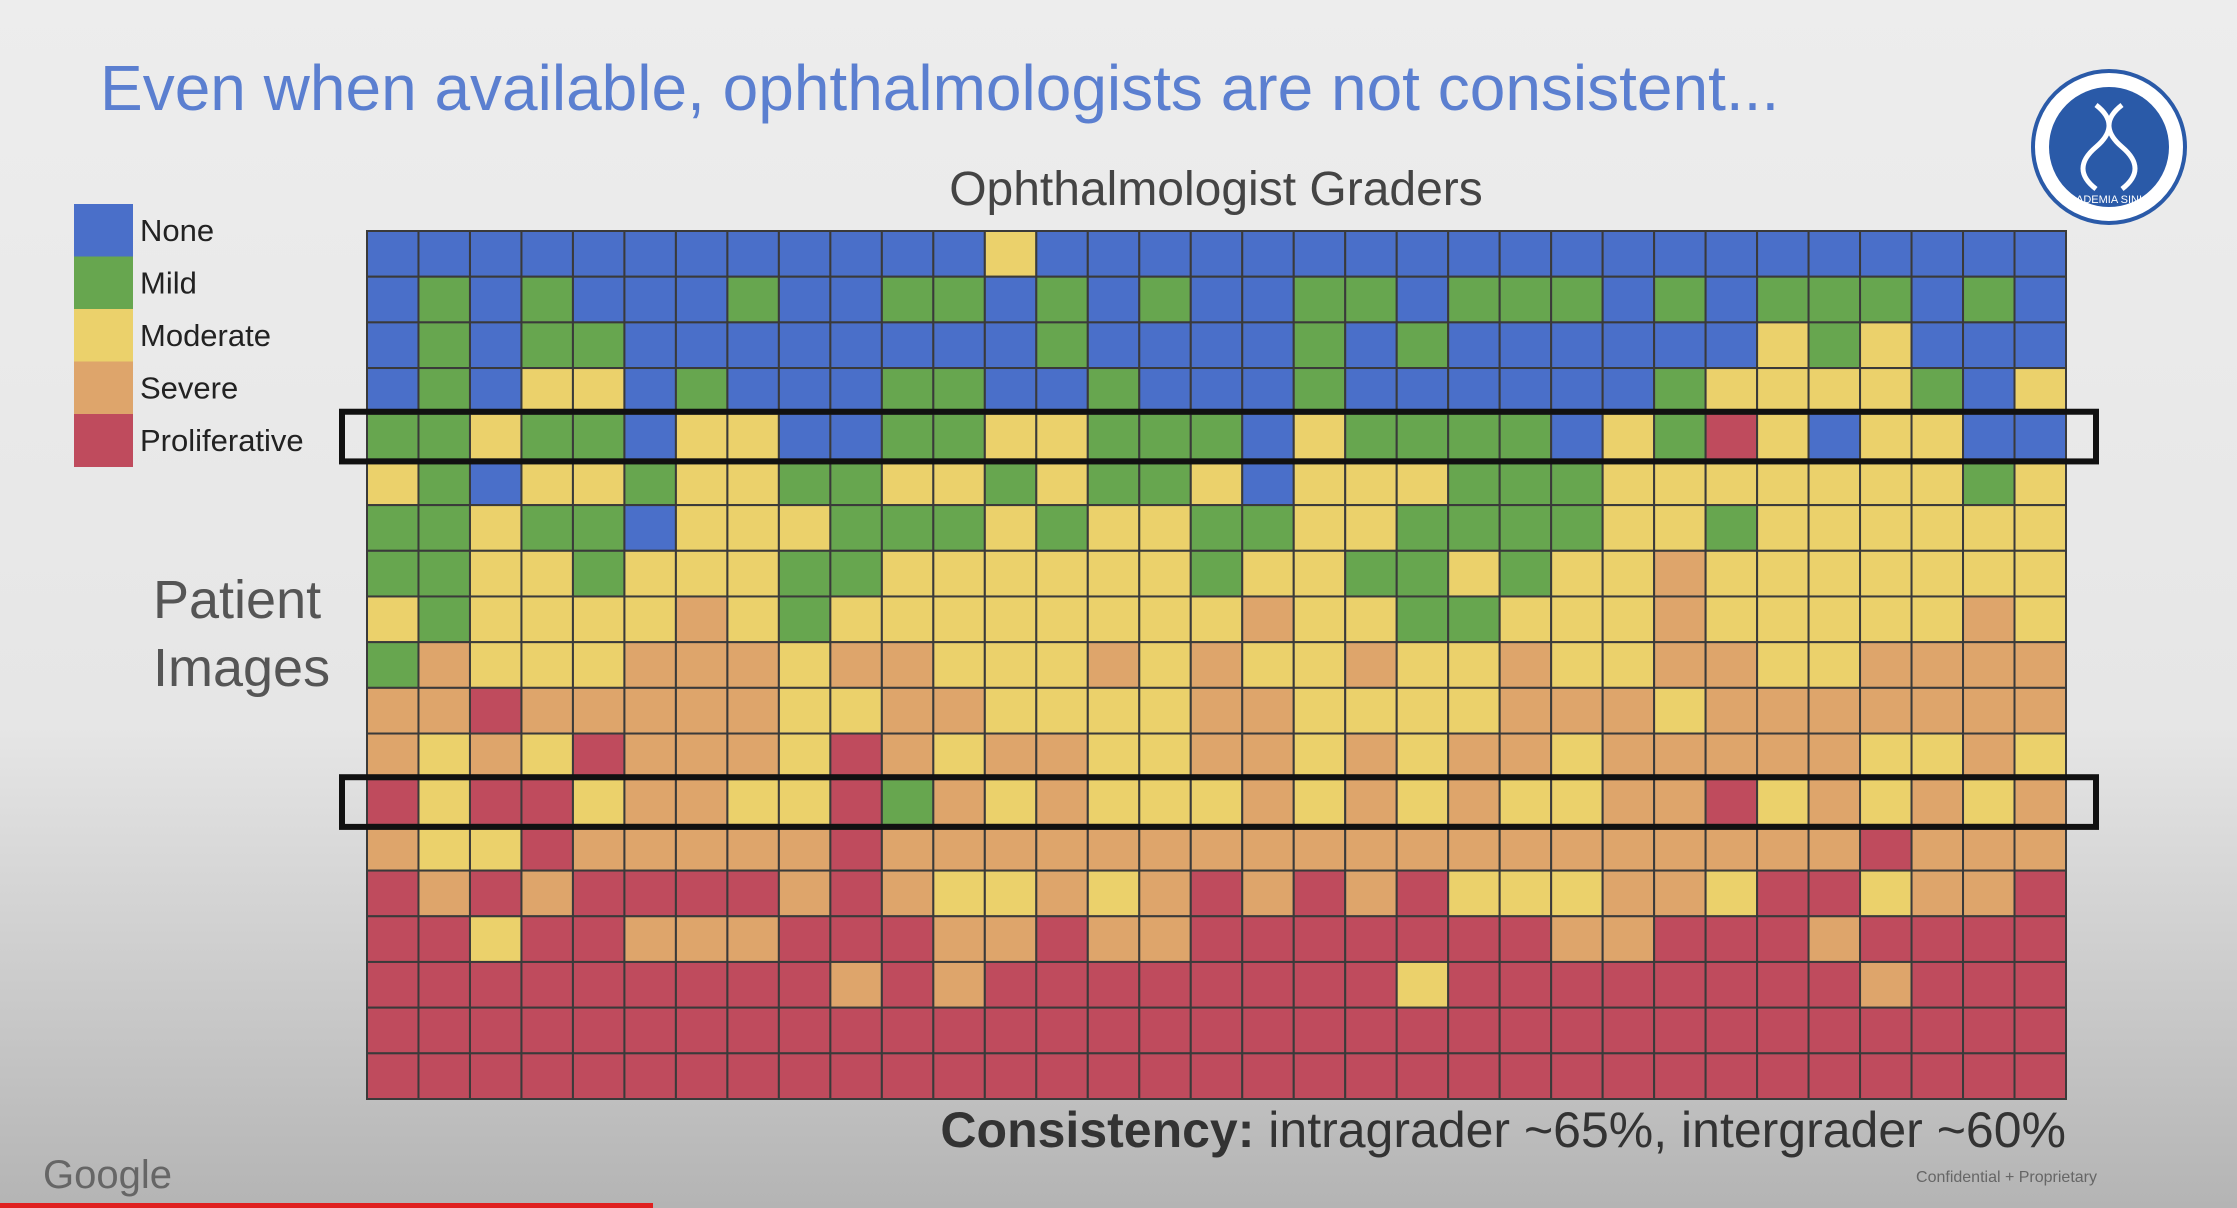  What do you see at coordinates (2109, 147) in the screenshot?
I see `logo-disc` at bounding box center [2109, 147].